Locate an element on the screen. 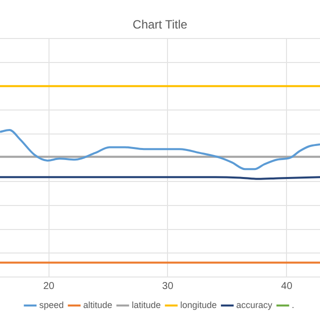 This screenshot has height=320, width=320. x-tick-label: 40 is located at coordinates (287, 286).